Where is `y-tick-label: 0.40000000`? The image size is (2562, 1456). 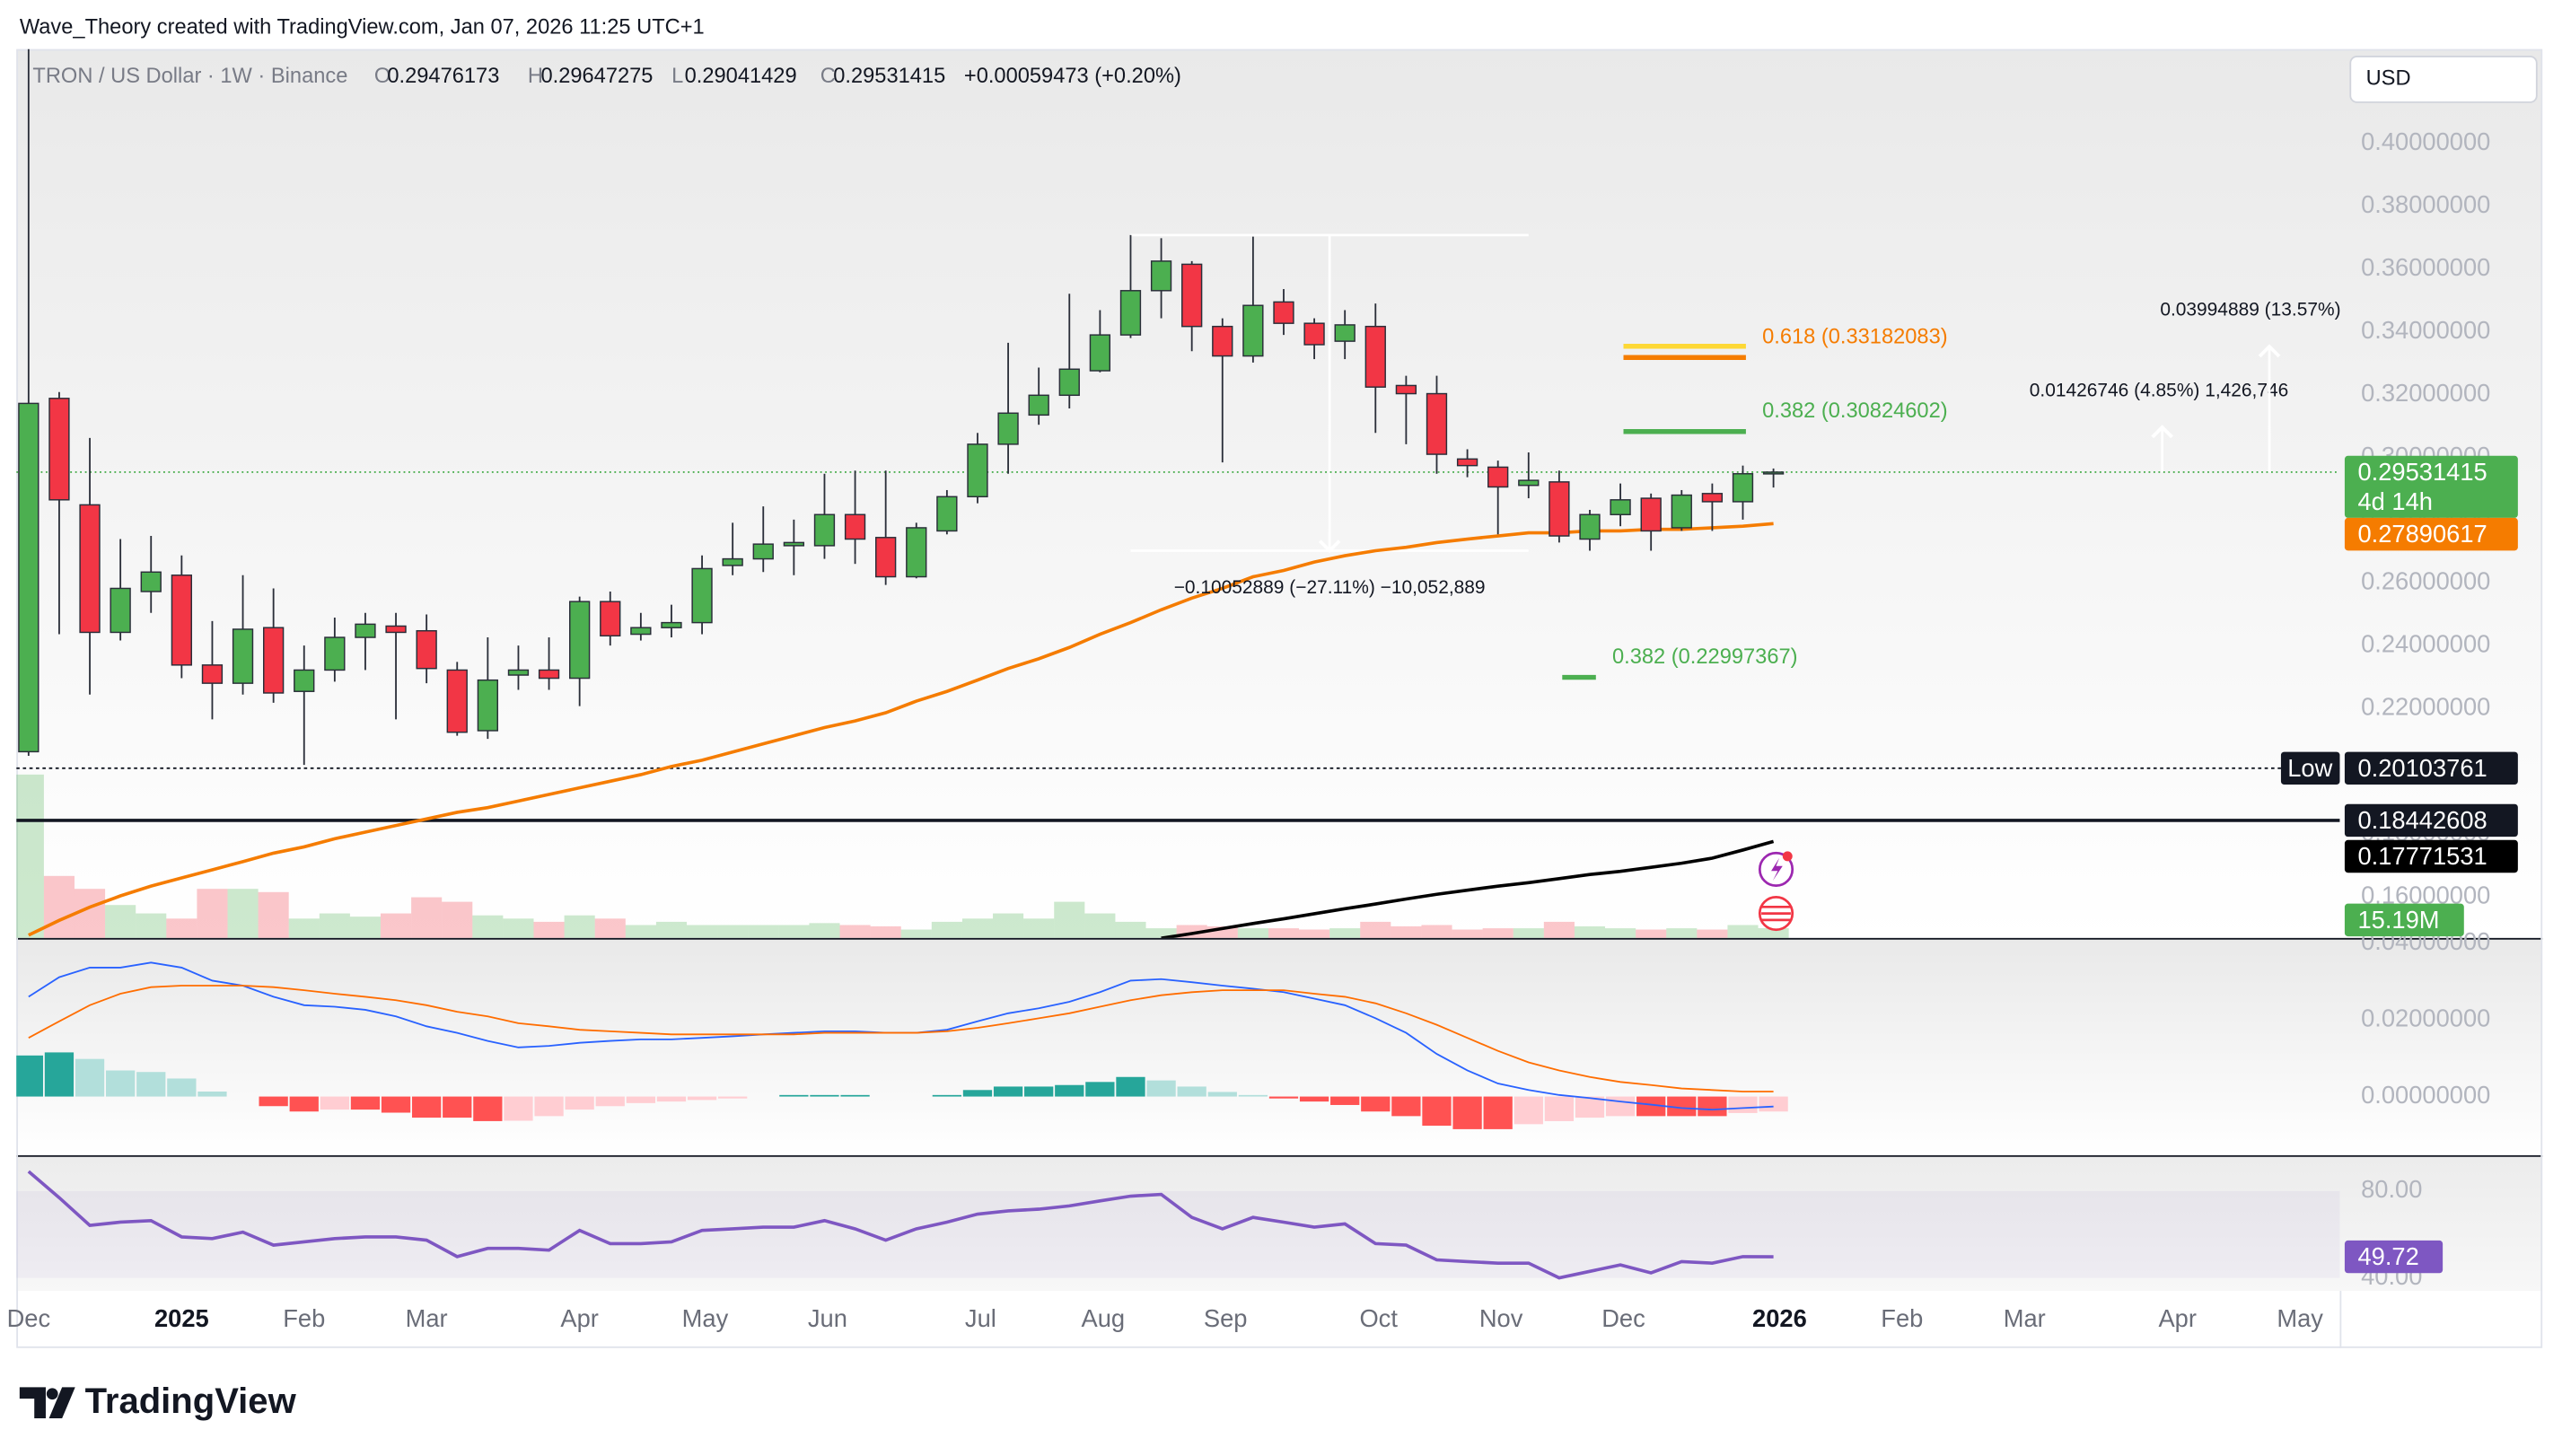 y-tick-label: 0.40000000 is located at coordinates (2425, 141).